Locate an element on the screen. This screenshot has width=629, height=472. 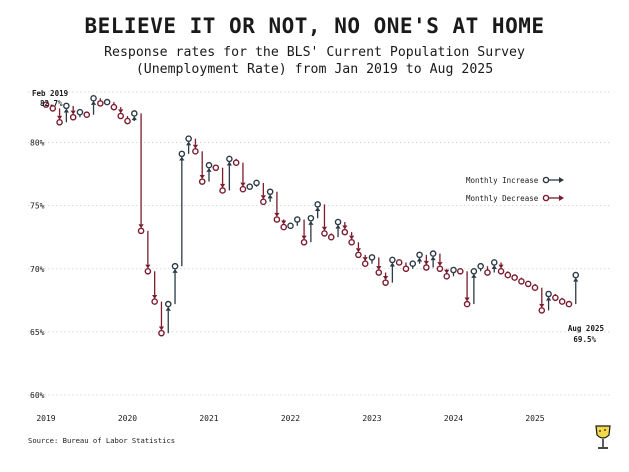
y-axis-ticks: 60% 65% 70% 75% 80% is located at coordinates (37, 270).